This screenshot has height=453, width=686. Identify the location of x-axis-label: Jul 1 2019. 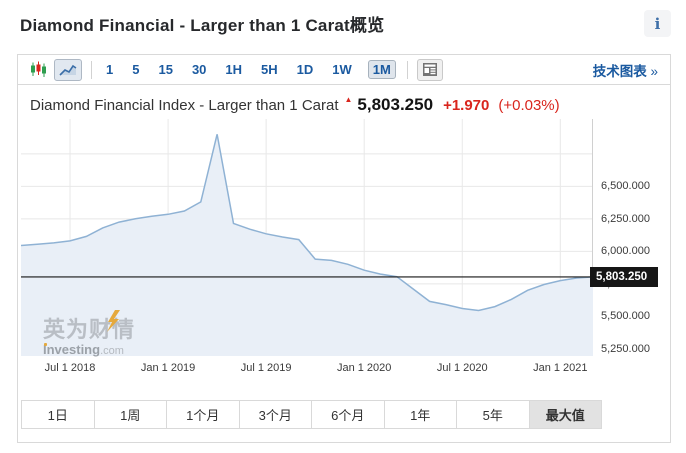
(266, 368).